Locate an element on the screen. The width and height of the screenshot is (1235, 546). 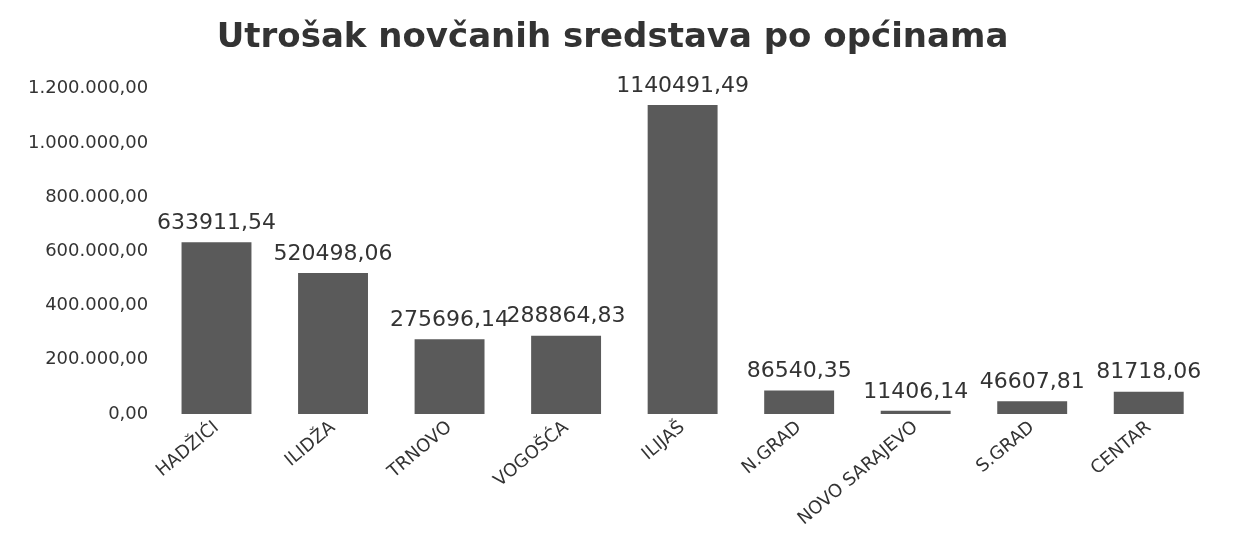
y-tick-label: 0,00 is located at coordinates (128, 412).